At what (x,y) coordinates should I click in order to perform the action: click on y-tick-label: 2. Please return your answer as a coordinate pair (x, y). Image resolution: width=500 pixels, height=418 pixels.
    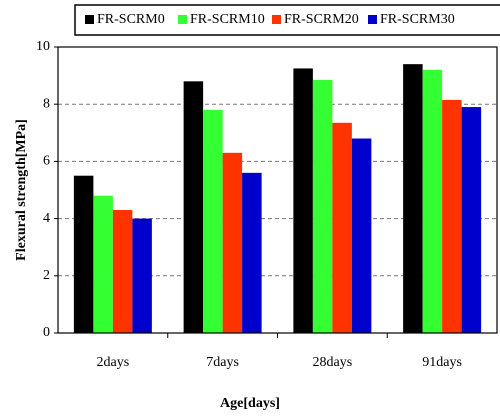
    Looking at the image, I should click on (46, 275).